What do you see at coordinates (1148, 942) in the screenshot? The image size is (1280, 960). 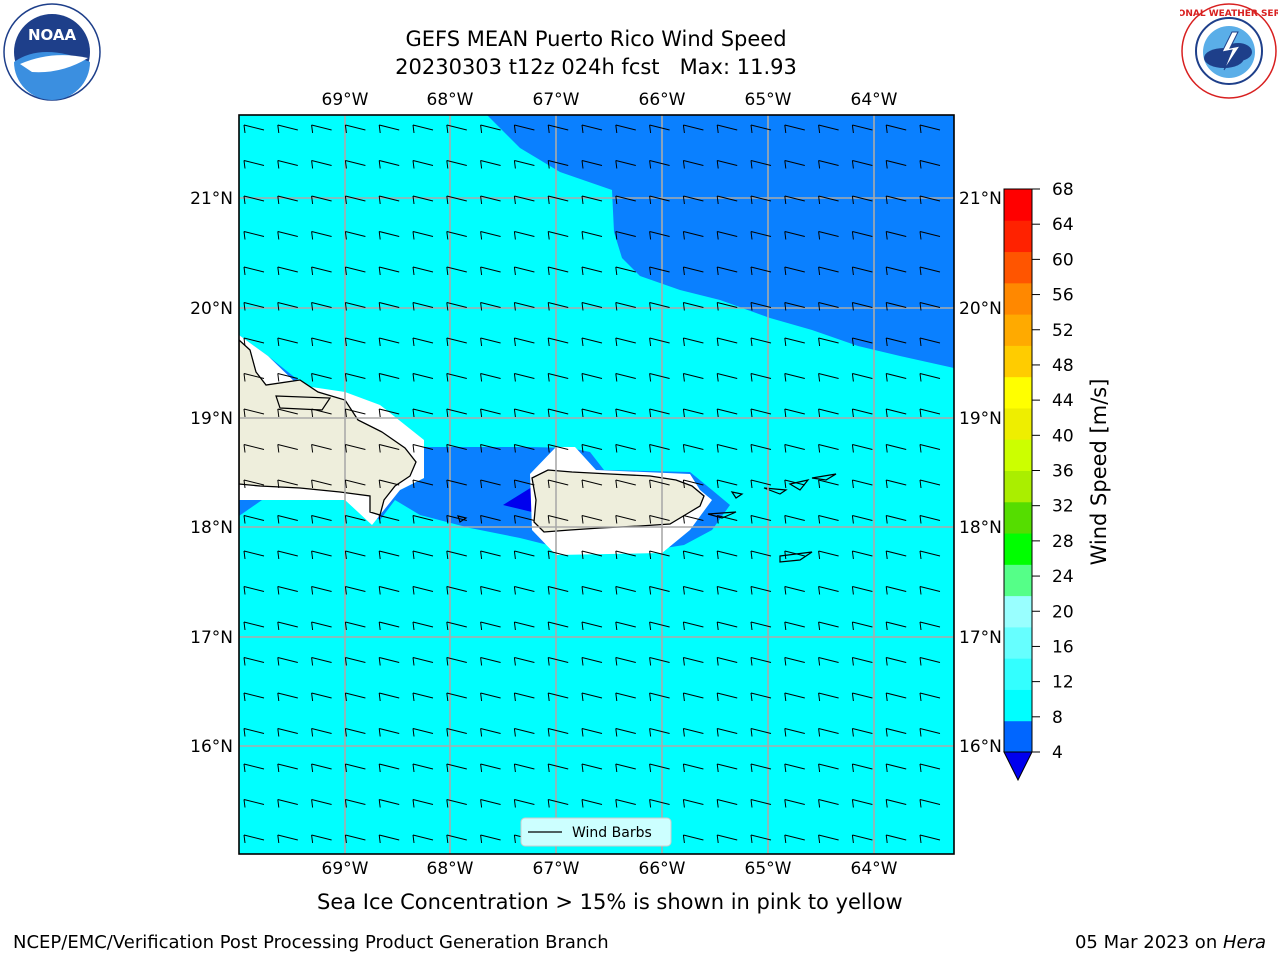 I see `footer-date-text: 05 Mar 2023 on` at bounding box center [1148, 942].